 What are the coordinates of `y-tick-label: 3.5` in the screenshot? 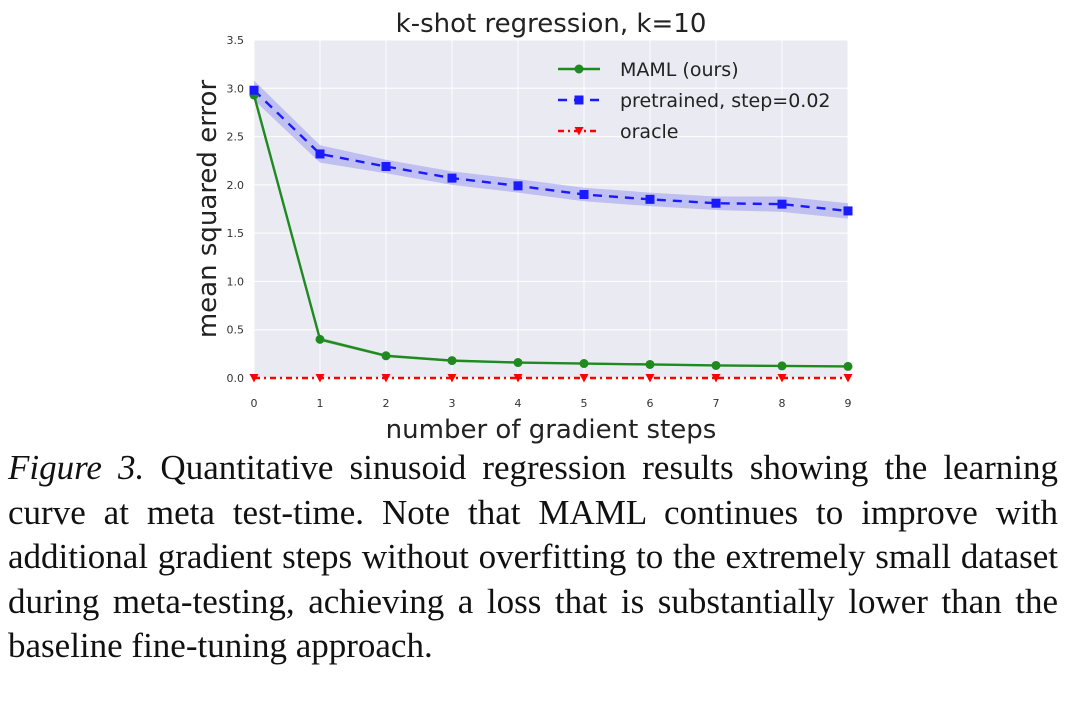 It's located at (236, 40).